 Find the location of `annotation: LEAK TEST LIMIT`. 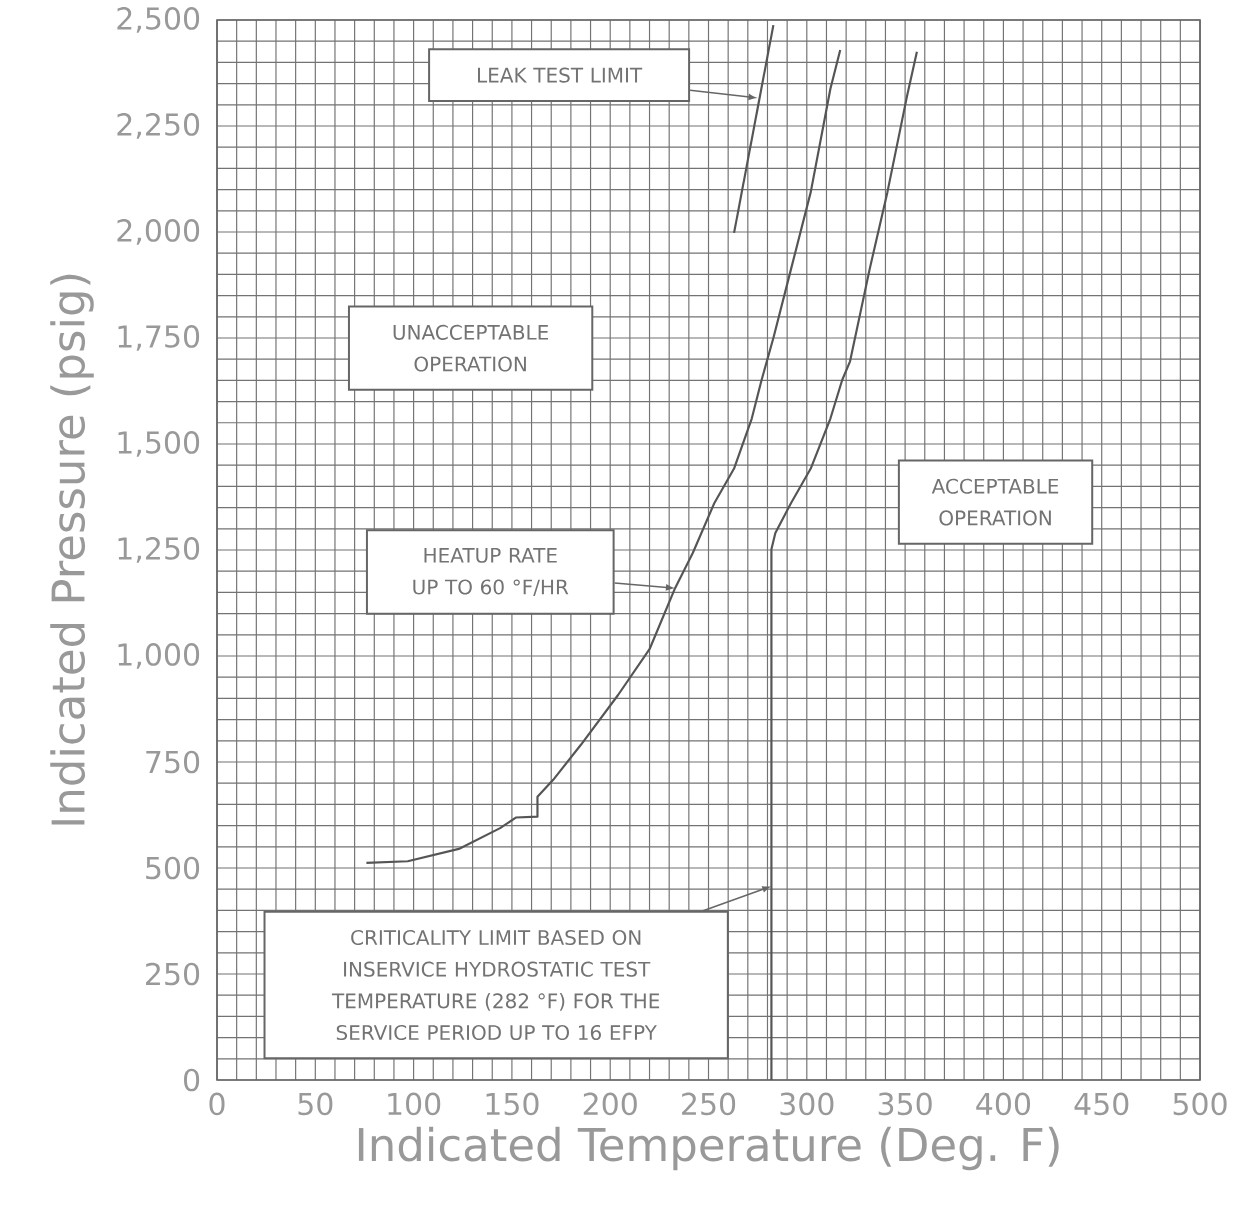

annotation: LEAK TEST LIMIT is located at coordinates (560, 75).